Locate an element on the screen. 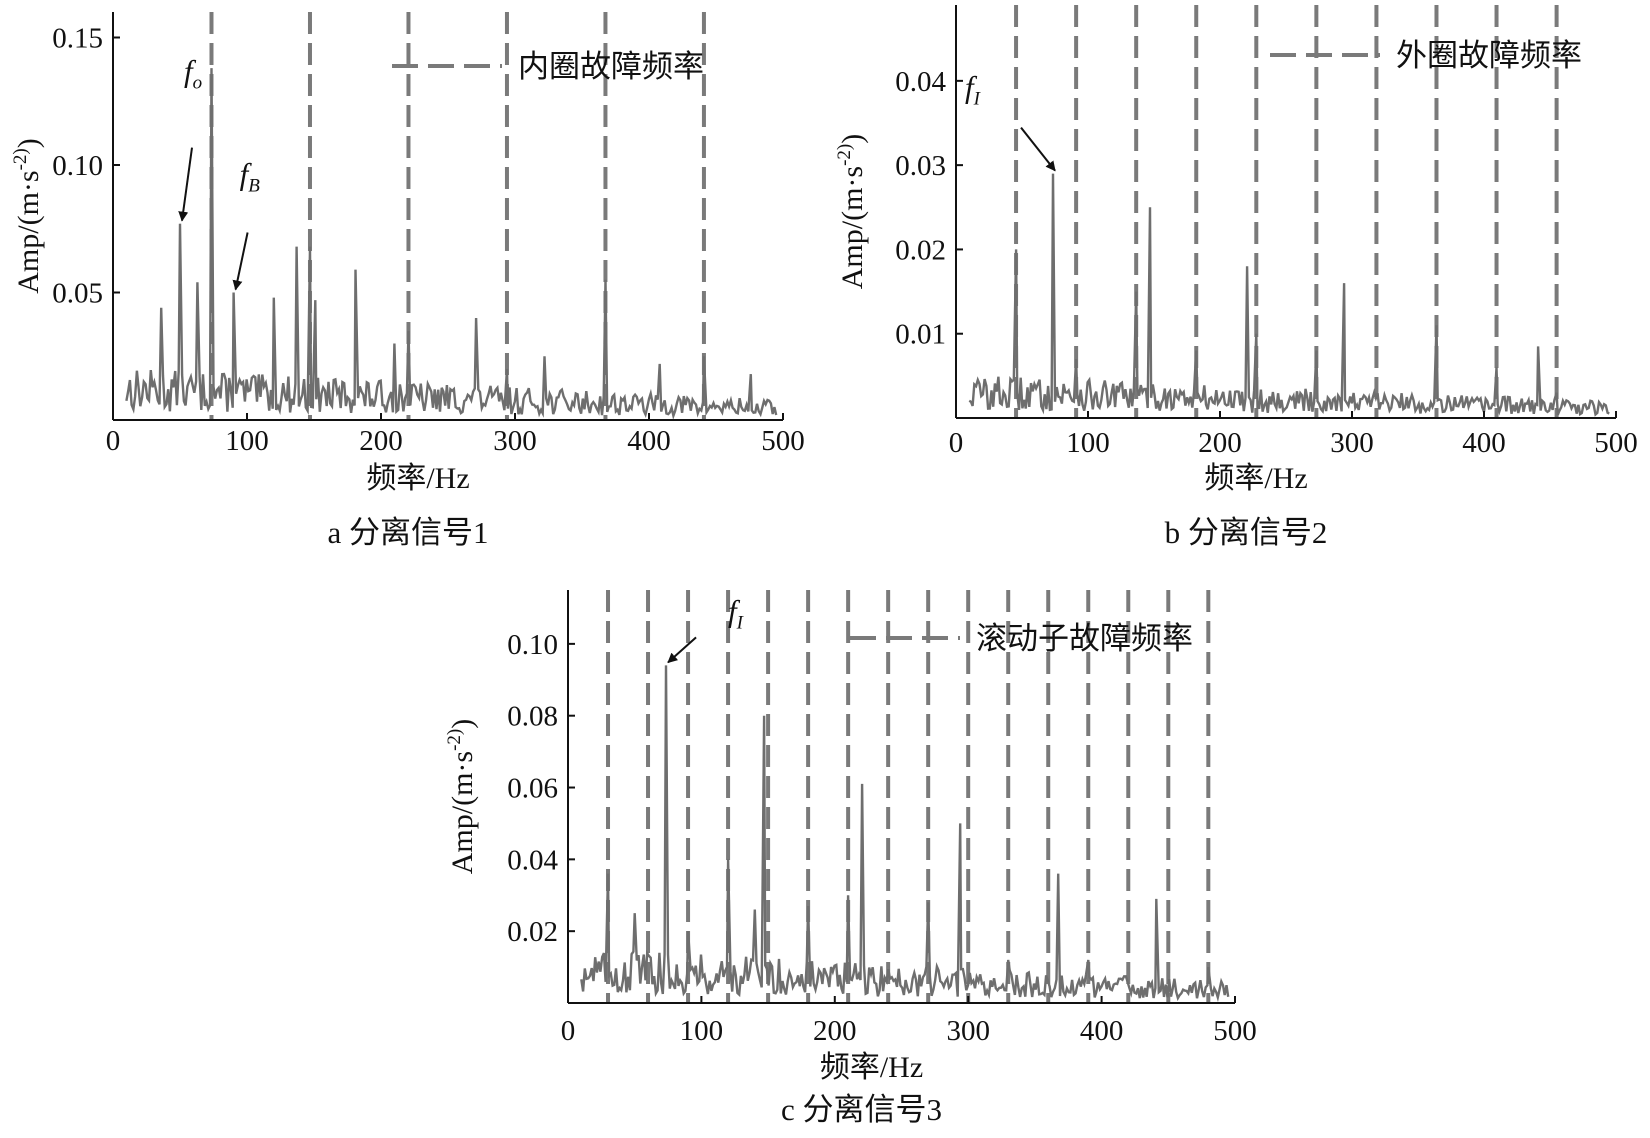 The width and height of the screenshot is (1650, 1138). caption-c: c 分离信号3 is located at coordinates (861, 1109).